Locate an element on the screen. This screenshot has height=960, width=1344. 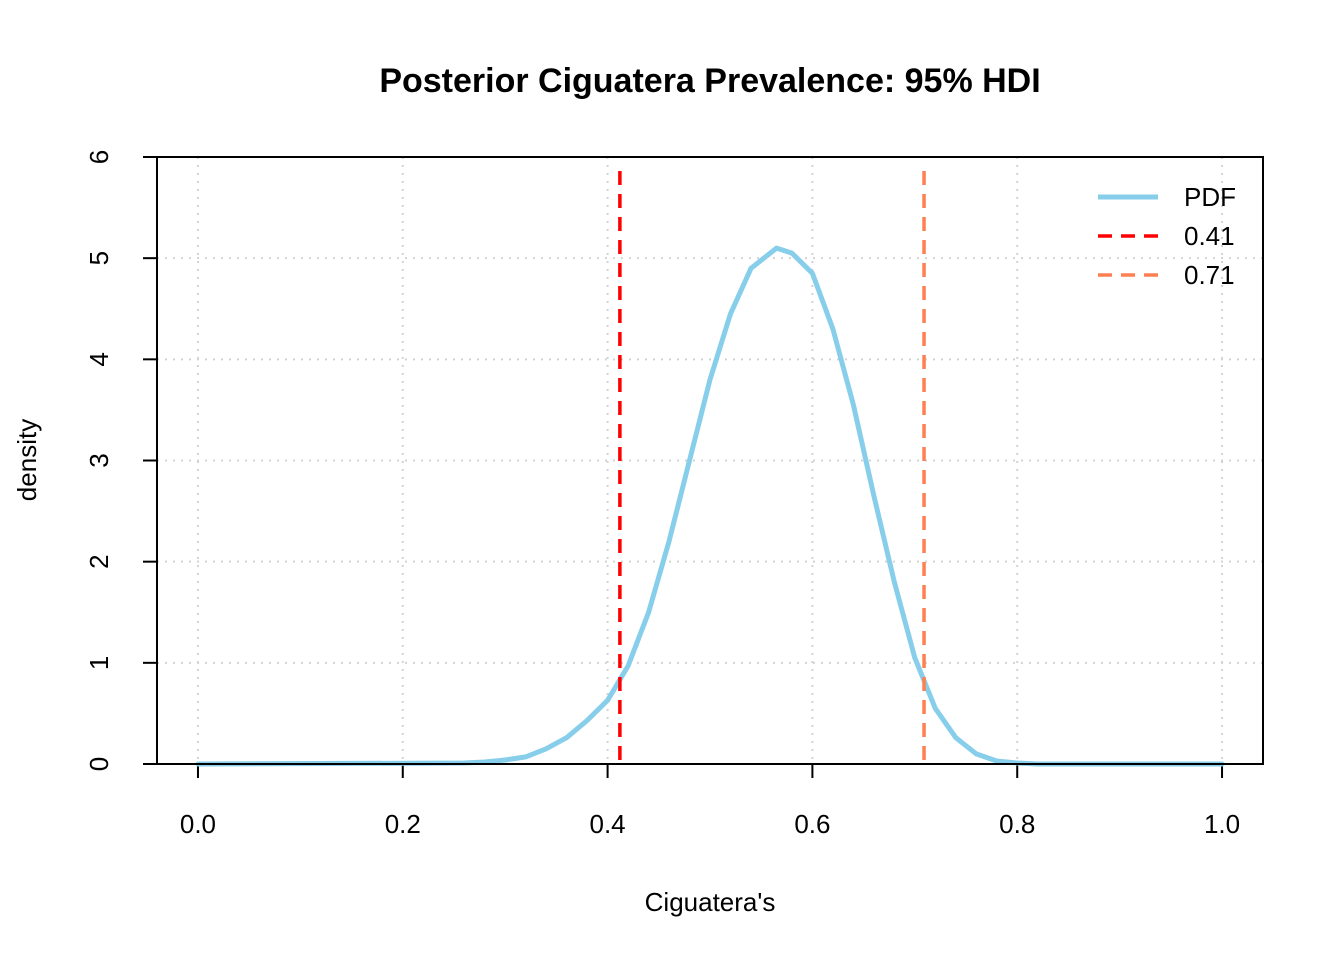
chart-title: Posterior Ciguatera Prevalence: 95% HDI is located at coordinates (709, 81).